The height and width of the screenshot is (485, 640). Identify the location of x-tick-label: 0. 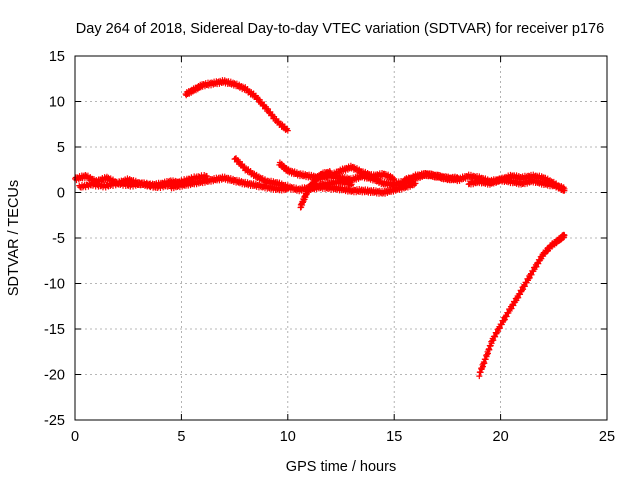
(75, 437).